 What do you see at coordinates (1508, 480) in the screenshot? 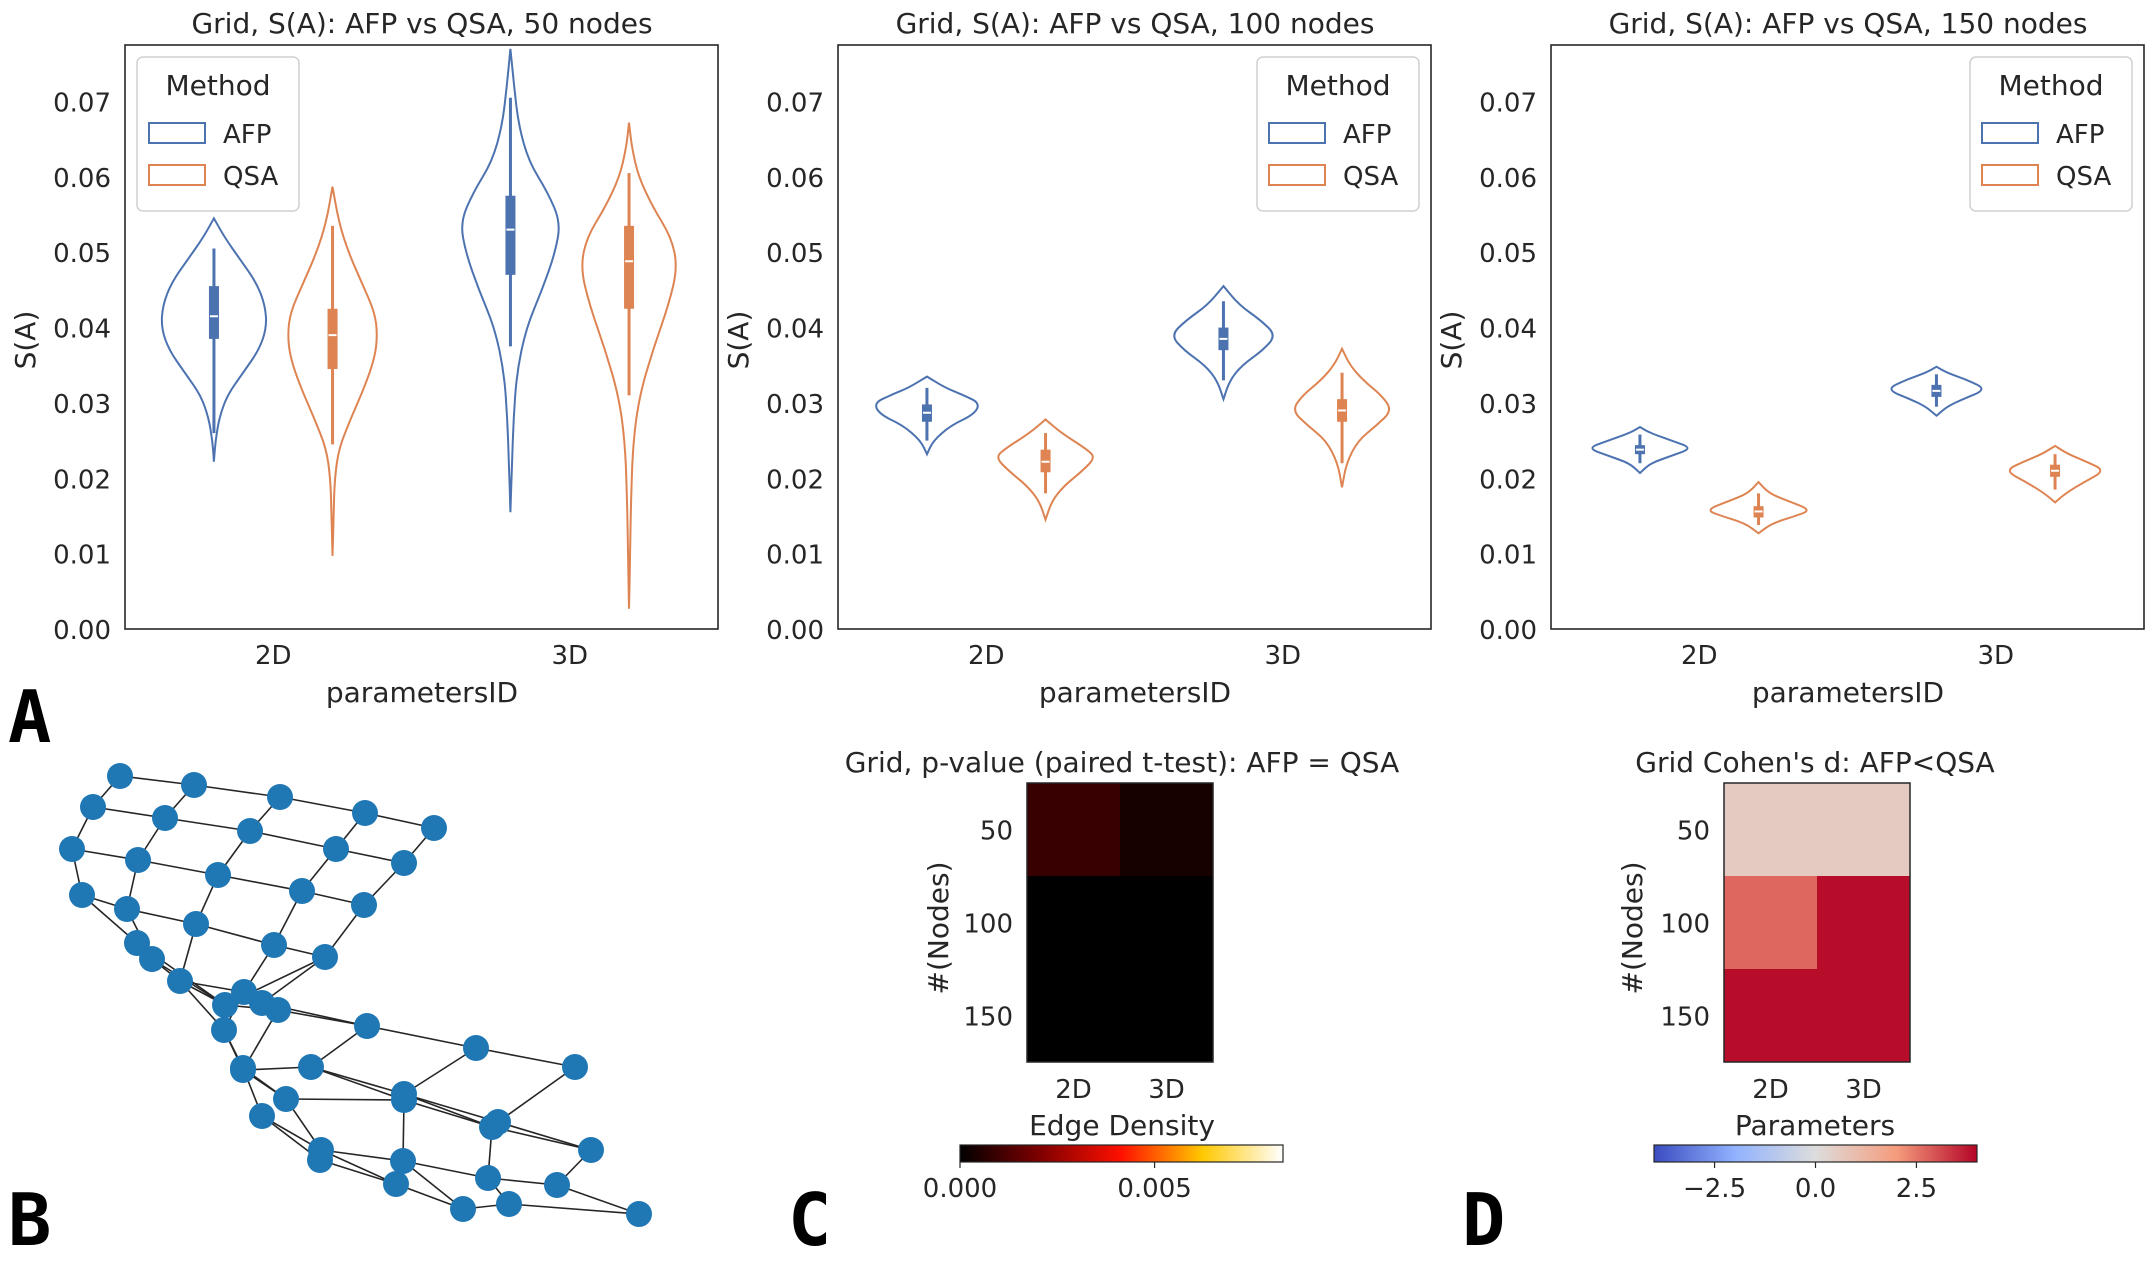
I see `y-tick-label: 0.02` at bounding box center [1508, 480].